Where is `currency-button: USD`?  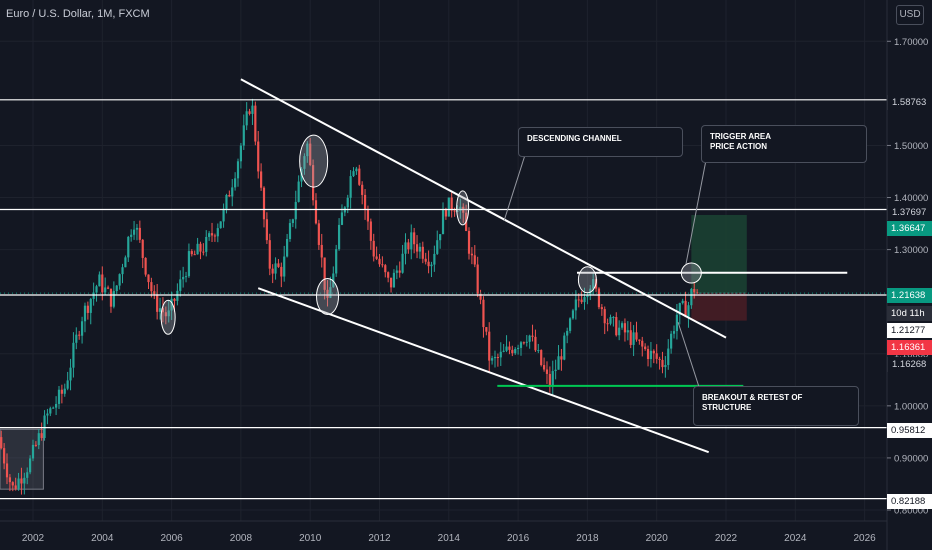 currency-button: USD is located at coordinates (910, 15).